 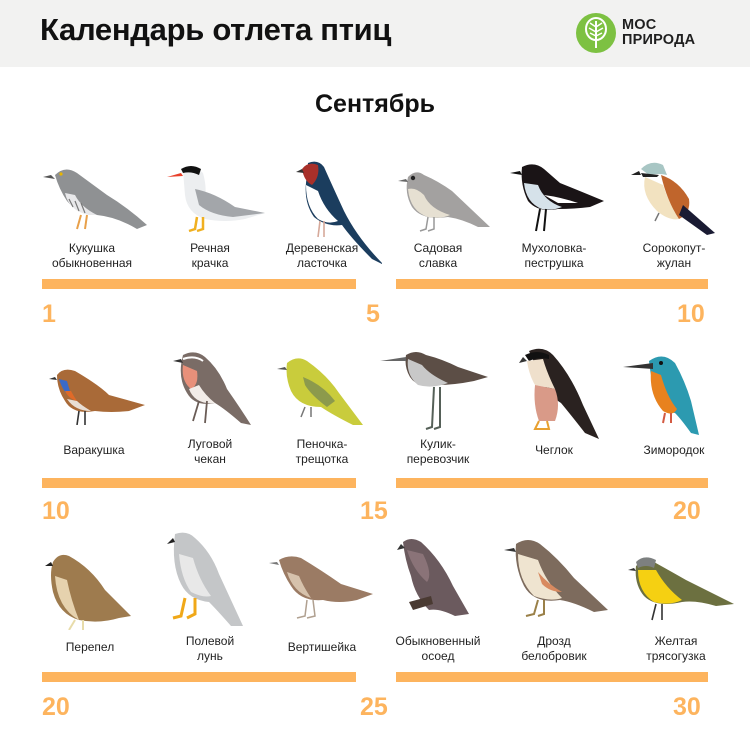 What do you see at coordinates (375, 104) in the screenshot?
I see `month-title: Сентябрь` at bounding box center [375, 104].